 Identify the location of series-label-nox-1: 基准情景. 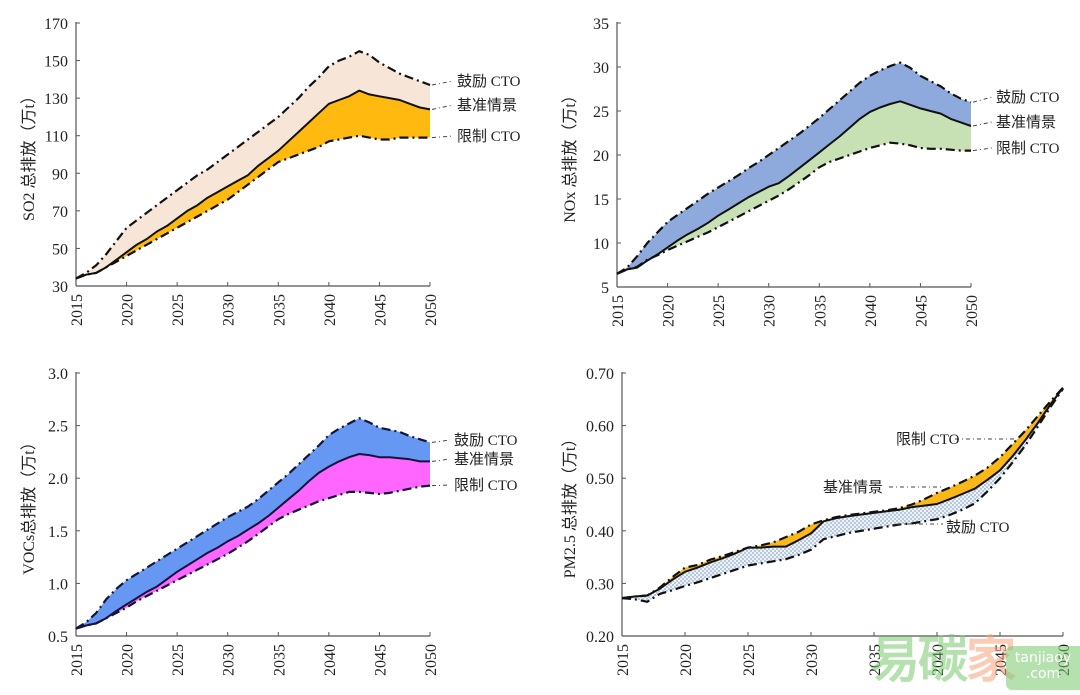
(1026, 122).